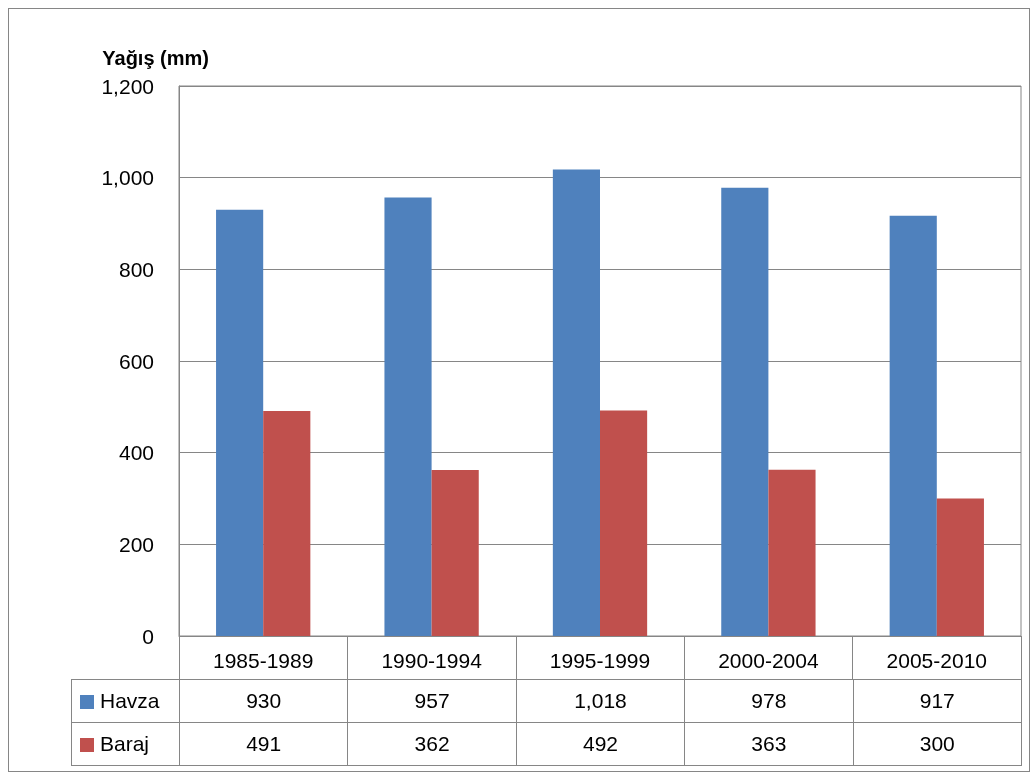 This screenshot has height=776, width=1032. What do you see at coordinates (769, 744) in the screenshot?
I see `data-label: 363` at bounding box center [769, 744].